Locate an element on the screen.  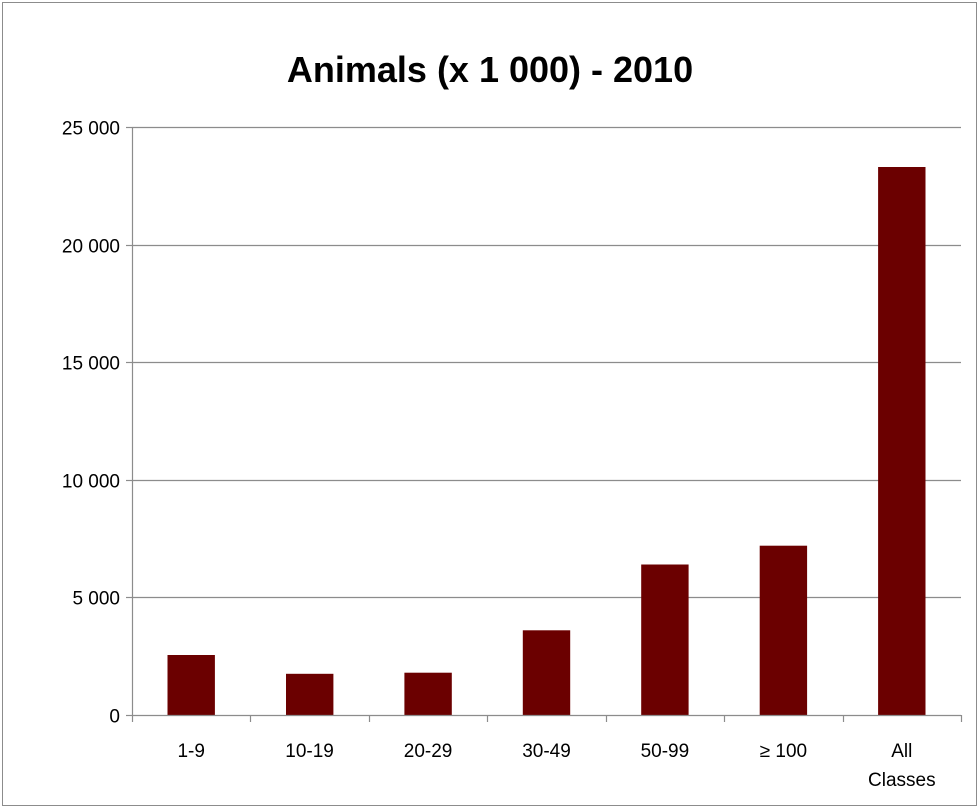
x-tick-label: 10-19 is located at coordinates (309, 751).